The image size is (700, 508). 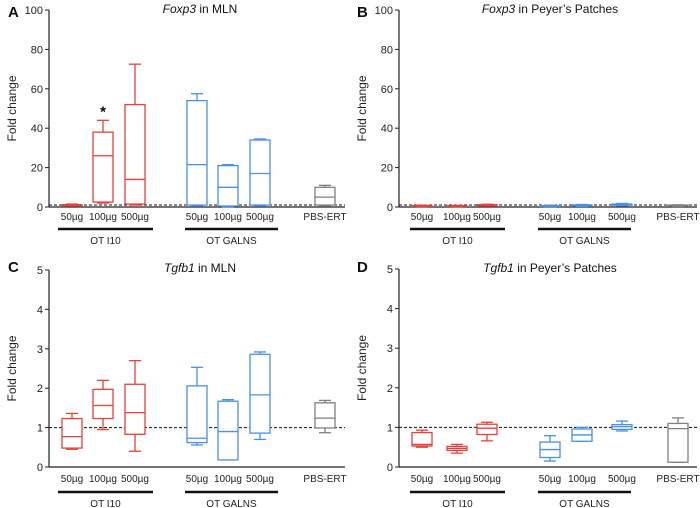 I want to click on panel-letter: A, so click(x=13, y=12).